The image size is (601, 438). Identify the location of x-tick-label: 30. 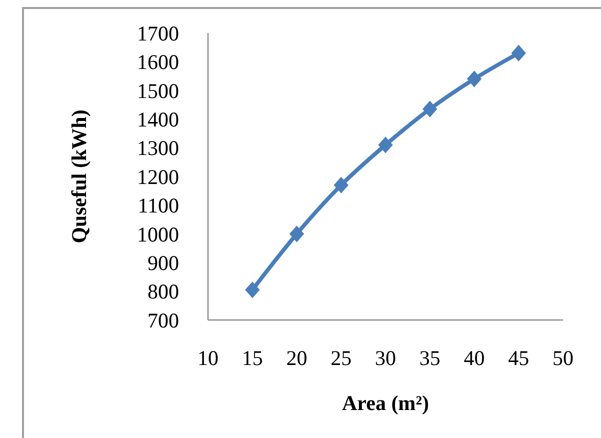
(385, 358).